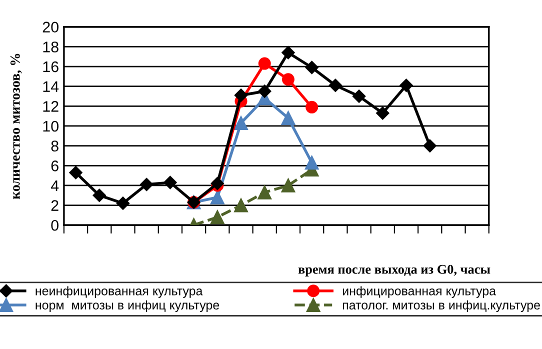 The width and height of the screenshot is (542, 349). I want to click on legend-label: инфицированная культура, so click(419, 292).